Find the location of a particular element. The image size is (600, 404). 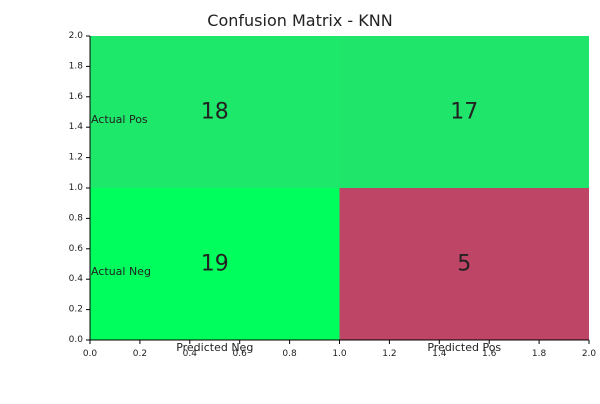

x-tick-label: 0.4 is located at coordinates (190, 354).